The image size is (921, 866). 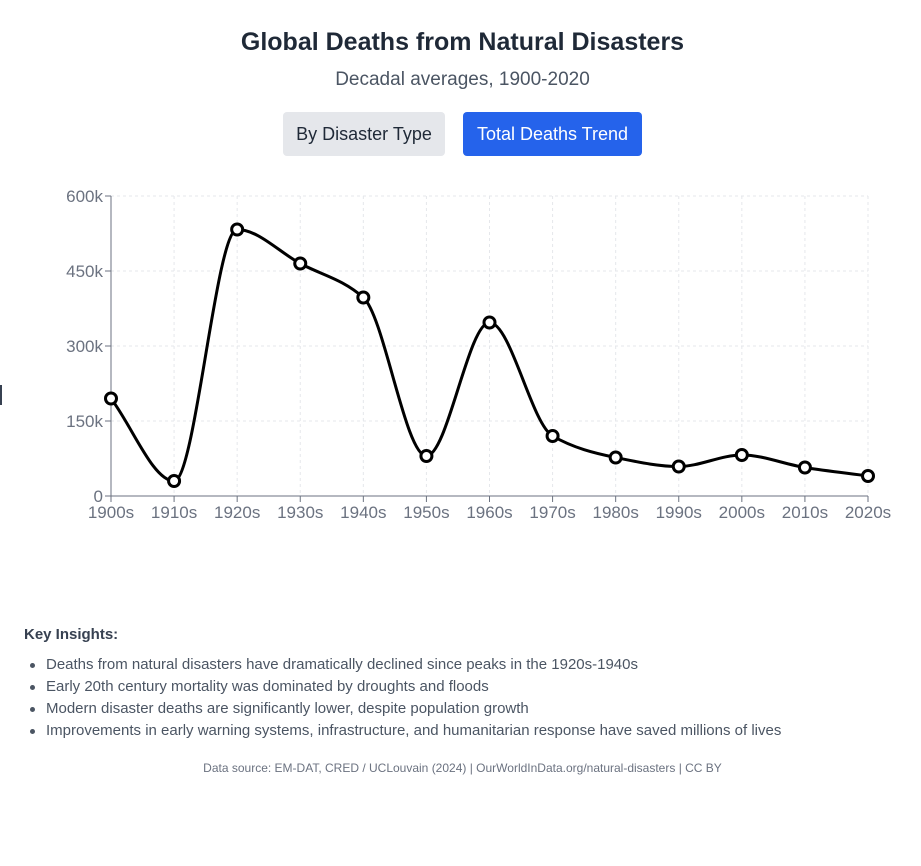 What do you see at coordinates (679, 512) in the screenshot?
I see `x-tick-label: 1990s` at bounding box center [679, 512].